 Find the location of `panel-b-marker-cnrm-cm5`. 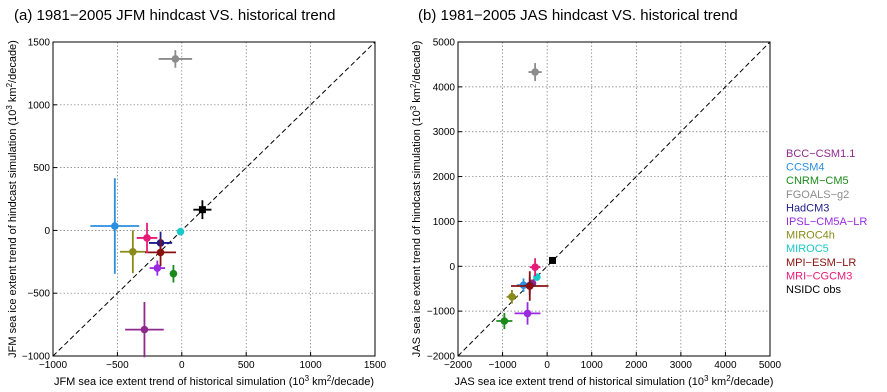

panel-b-marker-cnrm-cm5 is located at coordinates (504, 321).